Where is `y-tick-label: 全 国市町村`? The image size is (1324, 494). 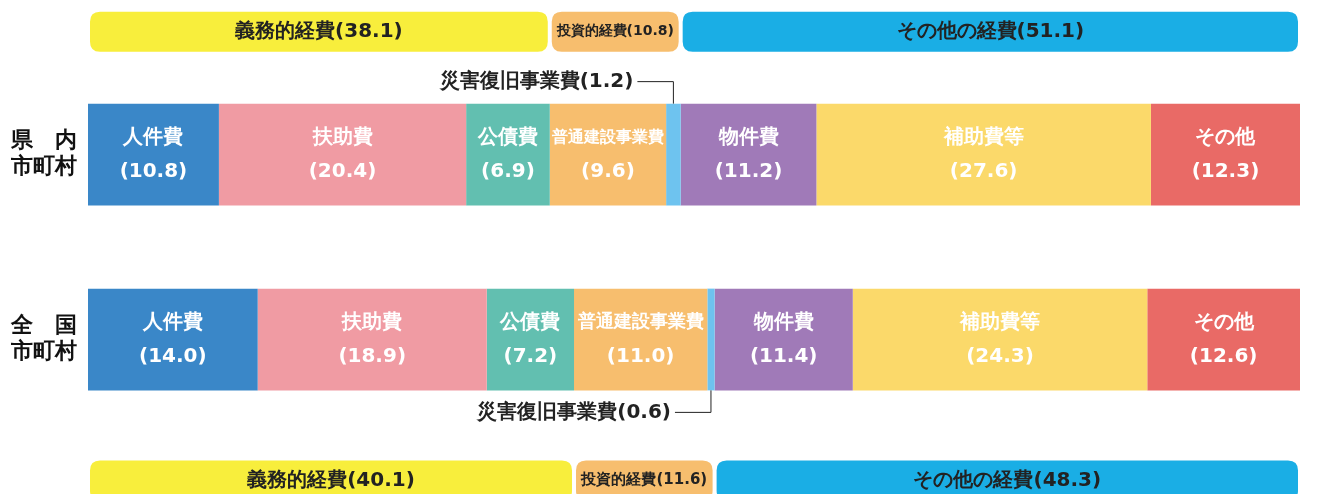 y-tick-label: 全 国市町村 is located at coordinates (43, 338).